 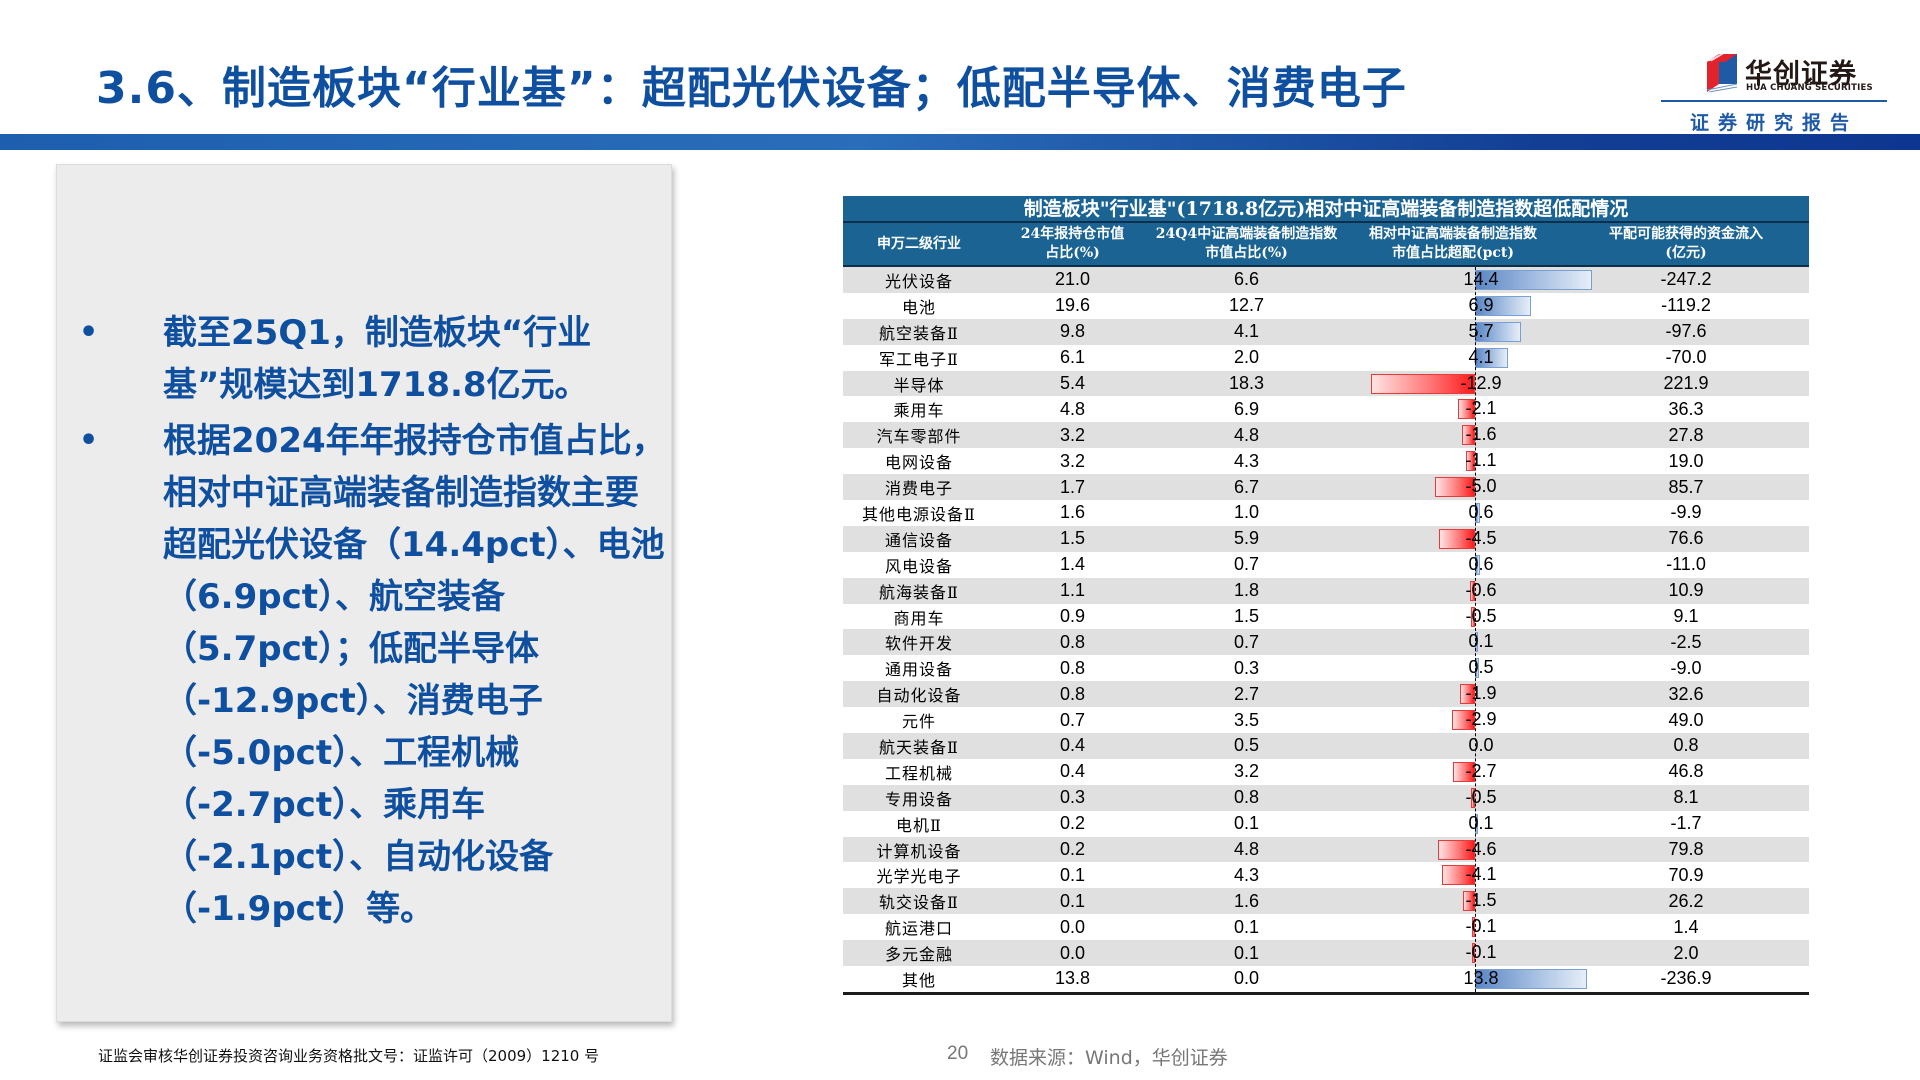 What do you see at coordinates (1481, 512) in the screenshot?
I see `overweight-value: 0.6` at bounding box center [1481, 512].